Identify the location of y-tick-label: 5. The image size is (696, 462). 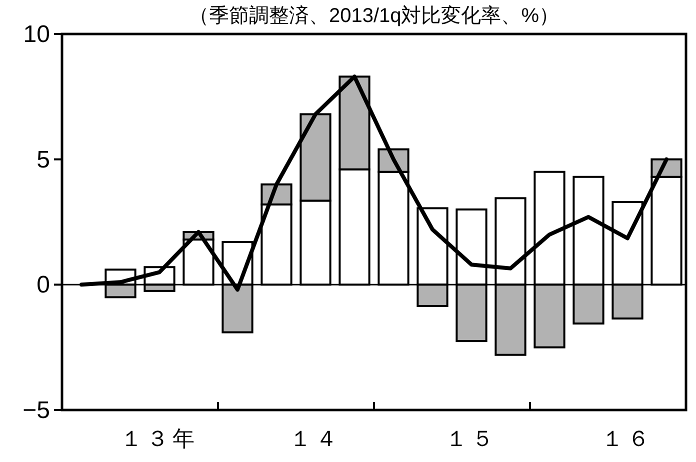
(43, 160).